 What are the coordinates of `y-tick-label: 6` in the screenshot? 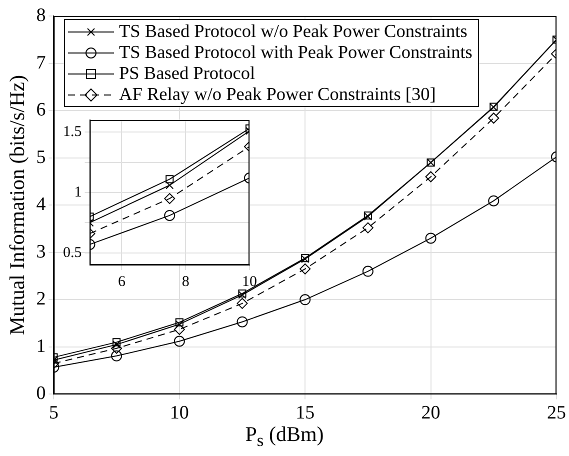 It's located at (41, 110).